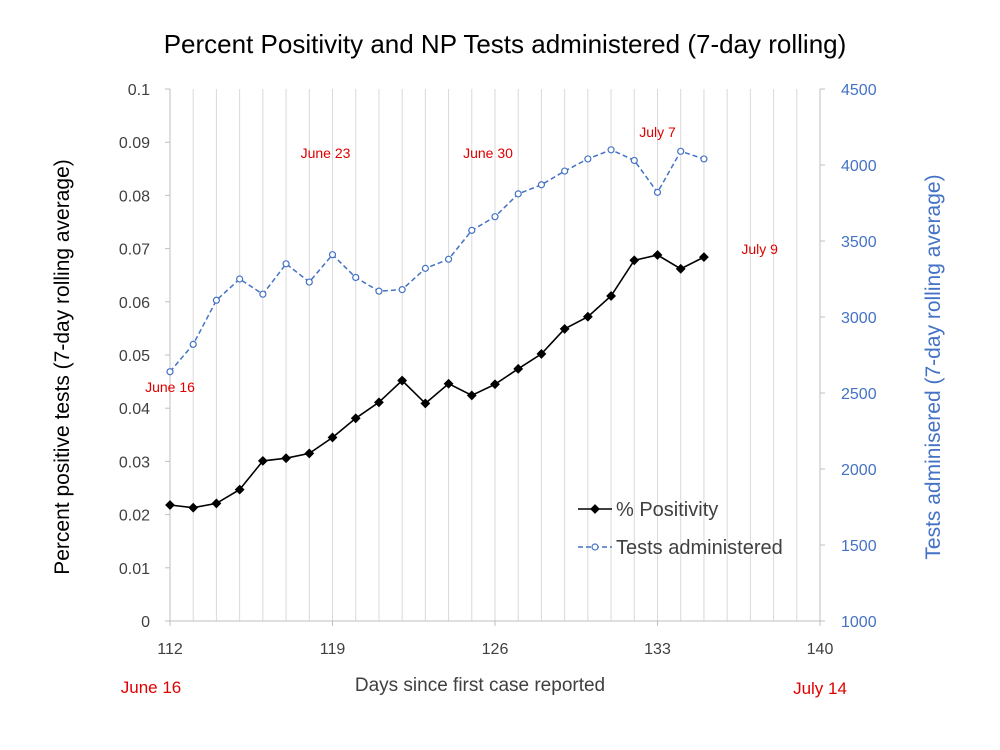  What do you see at coordinates (859, 166) in the screenshot?
I see `y-right-tick-label: 4000` at bounding box center [859, 166].